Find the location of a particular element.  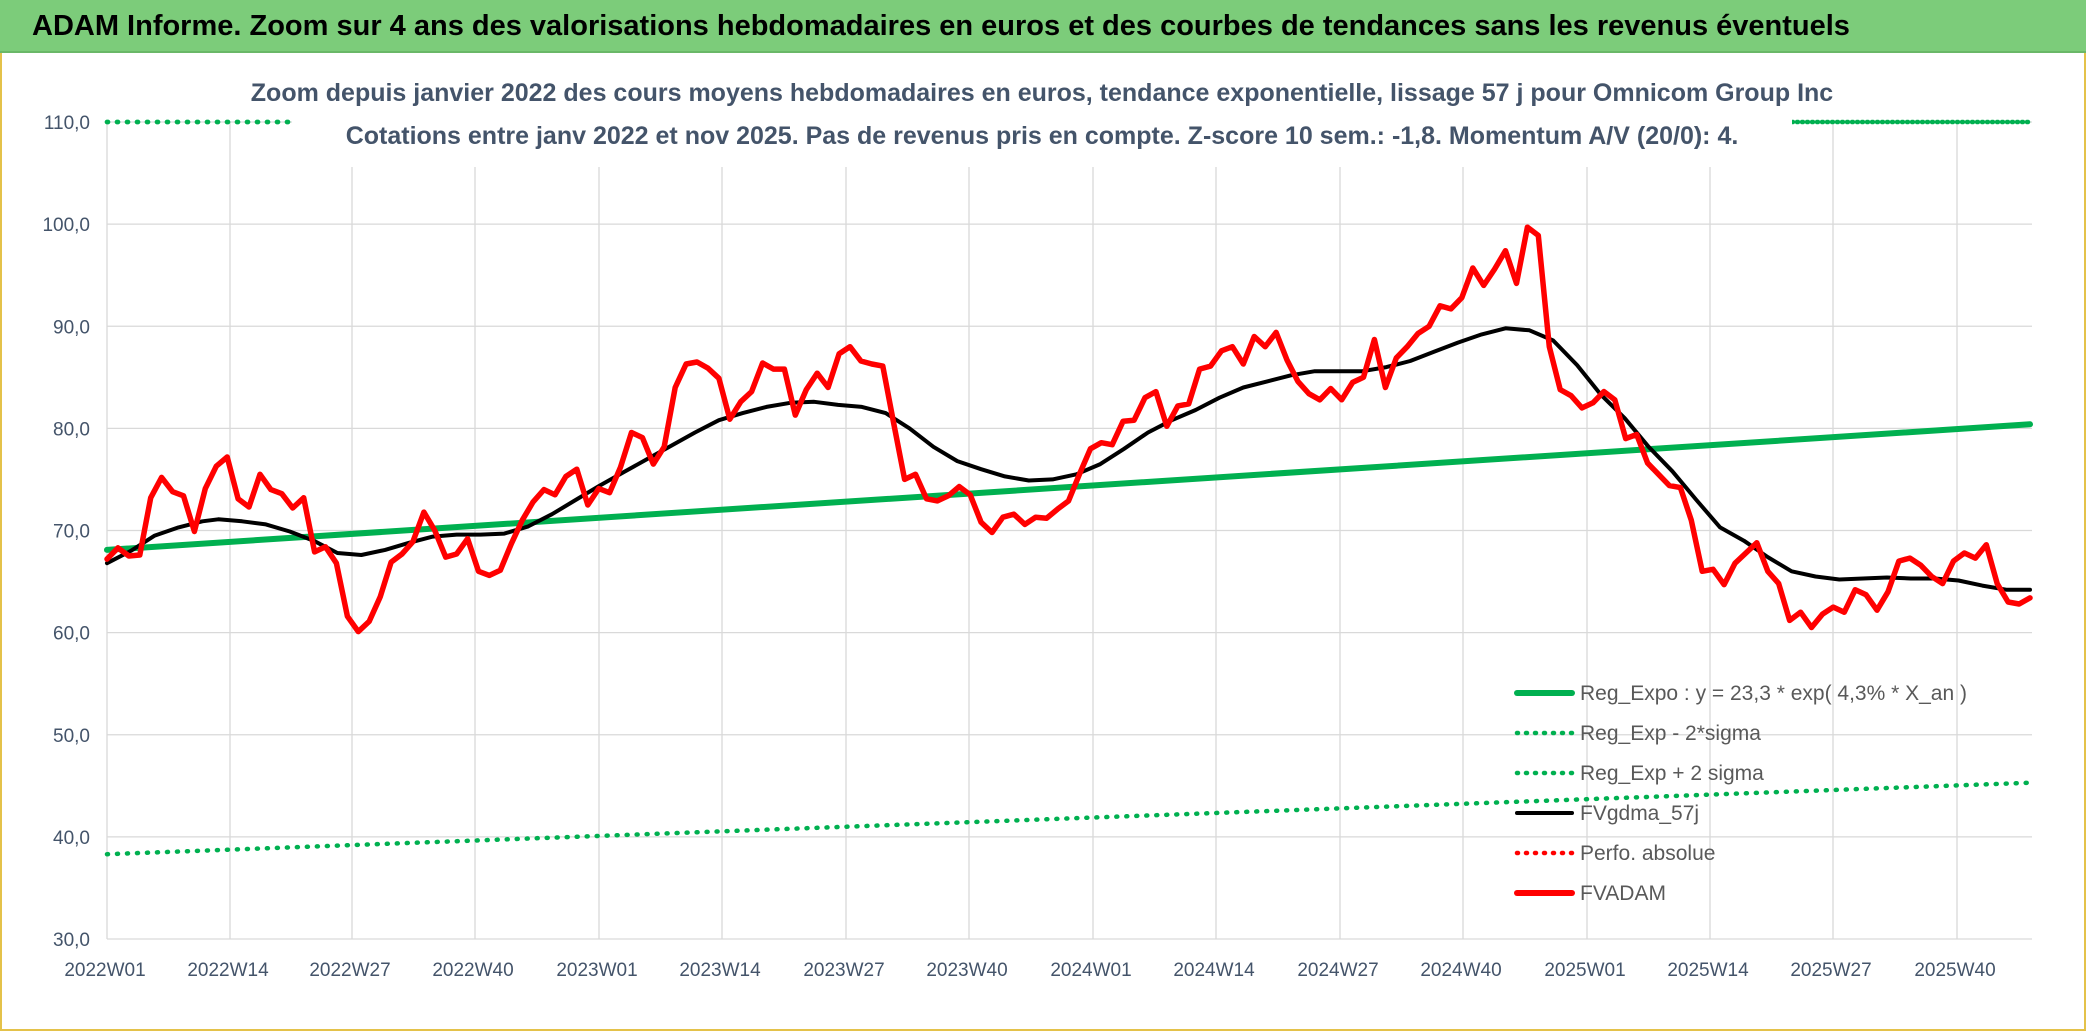

y-tick-label: 100,0 is located at coordinates (66, 225).